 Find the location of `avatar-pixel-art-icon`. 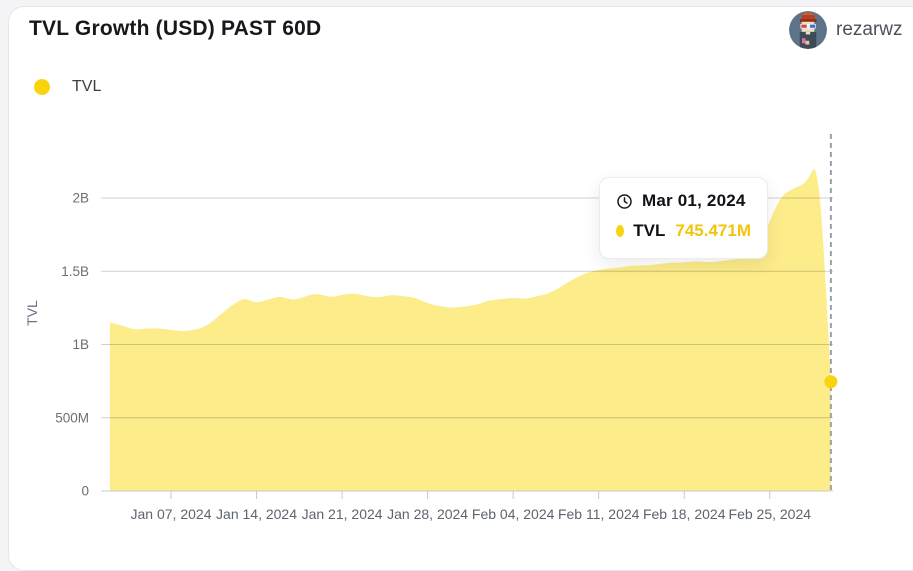

avatar-pixel-art-icon is located at coordinates (808, 30).